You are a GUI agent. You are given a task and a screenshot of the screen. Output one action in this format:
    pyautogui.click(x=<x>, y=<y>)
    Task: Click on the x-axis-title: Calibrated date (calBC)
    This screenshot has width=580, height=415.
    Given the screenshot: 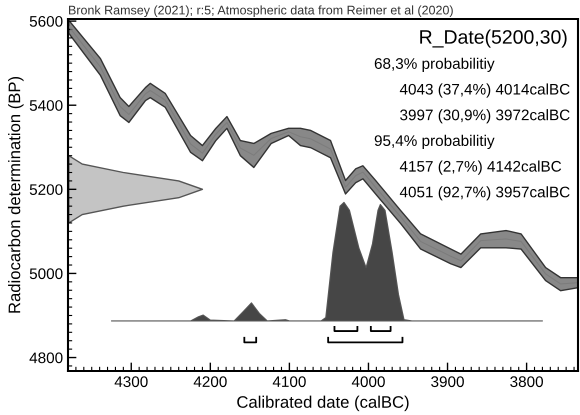 What is the action you would take?
    pyautogui.click(x=323, y=404)
    